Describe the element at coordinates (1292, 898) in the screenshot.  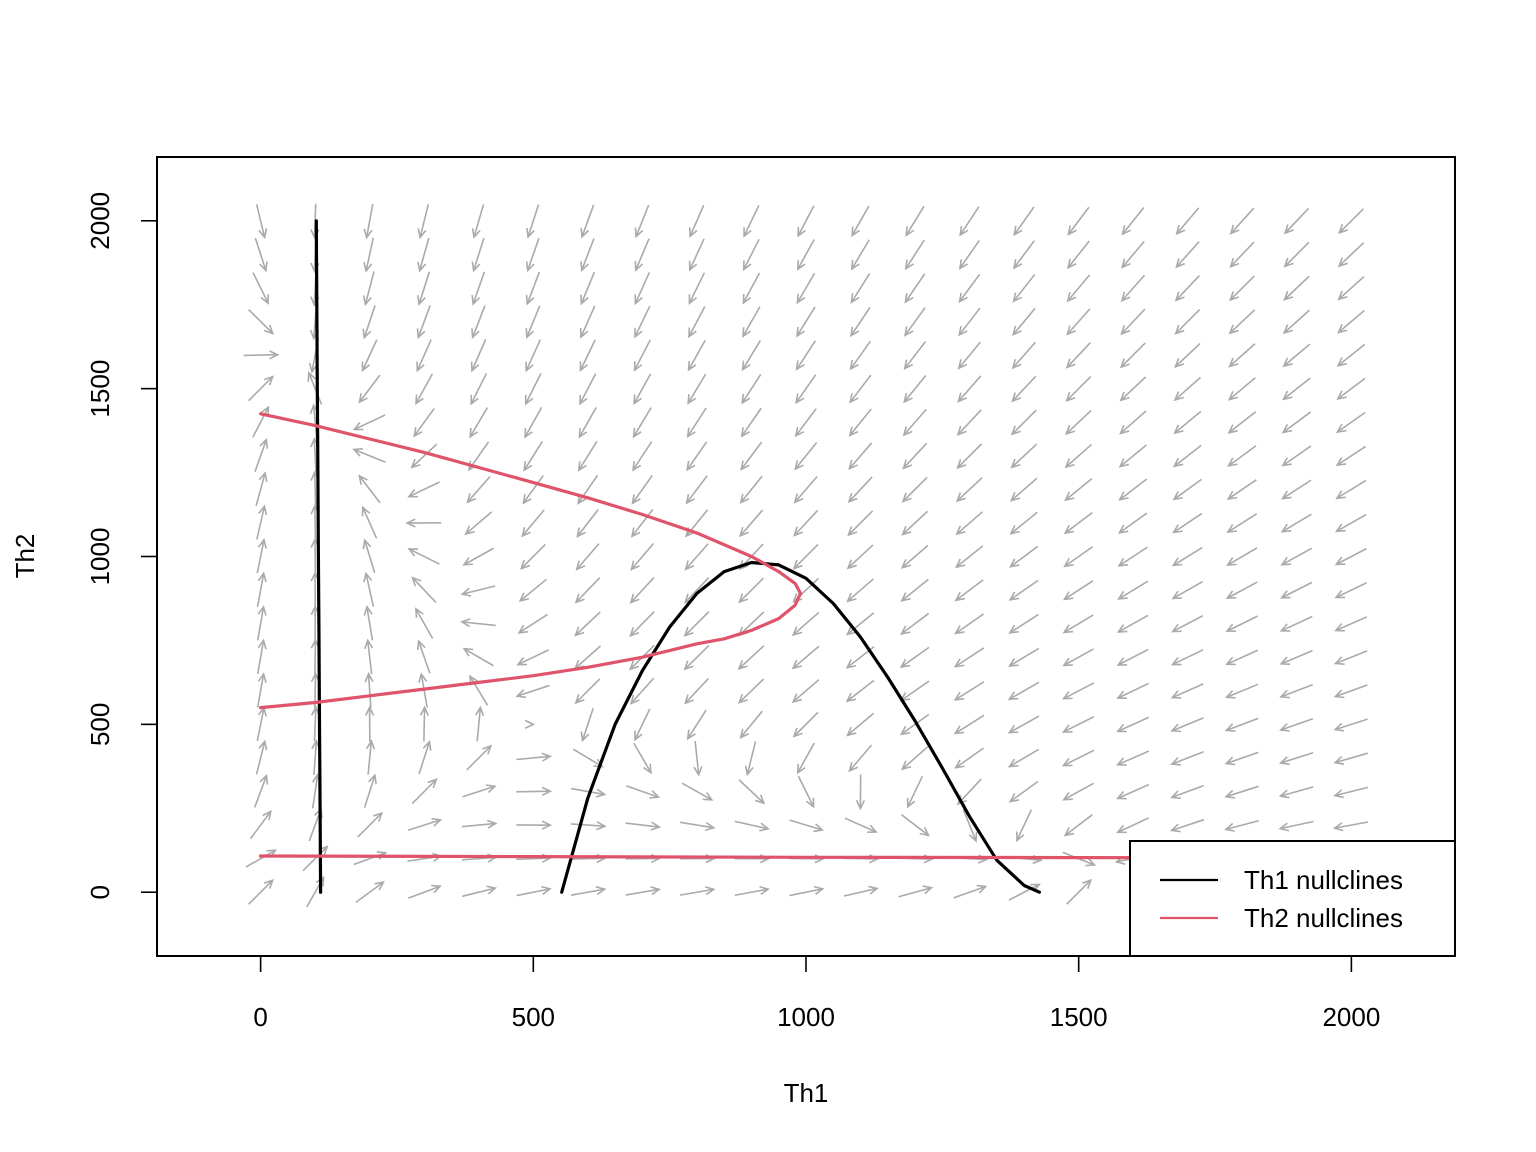
I see `legend: Th1 nullclines Th2 nullclines` at that location.